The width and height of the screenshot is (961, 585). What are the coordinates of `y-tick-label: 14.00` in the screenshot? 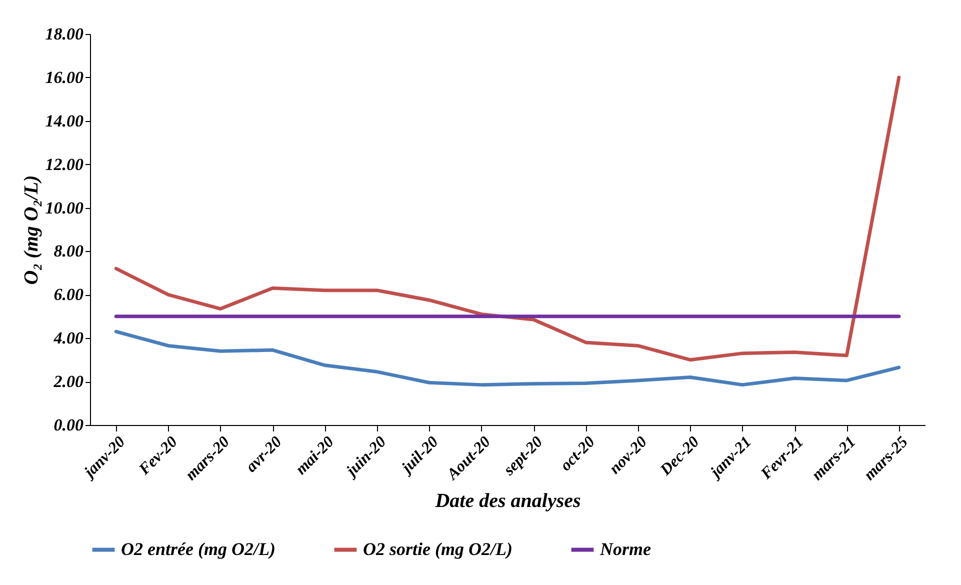 It's located at (64, 120).